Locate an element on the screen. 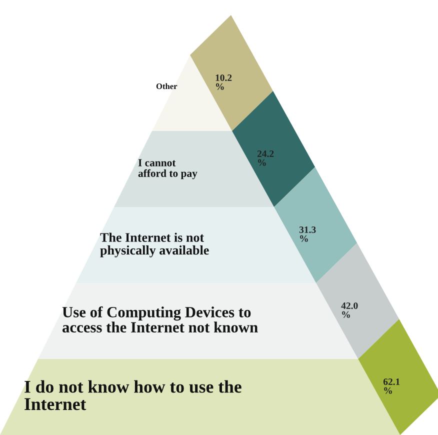 This screenshot has width=438, height=435. category-label: I cannot afford to pay is located at coordinates (168, 169).